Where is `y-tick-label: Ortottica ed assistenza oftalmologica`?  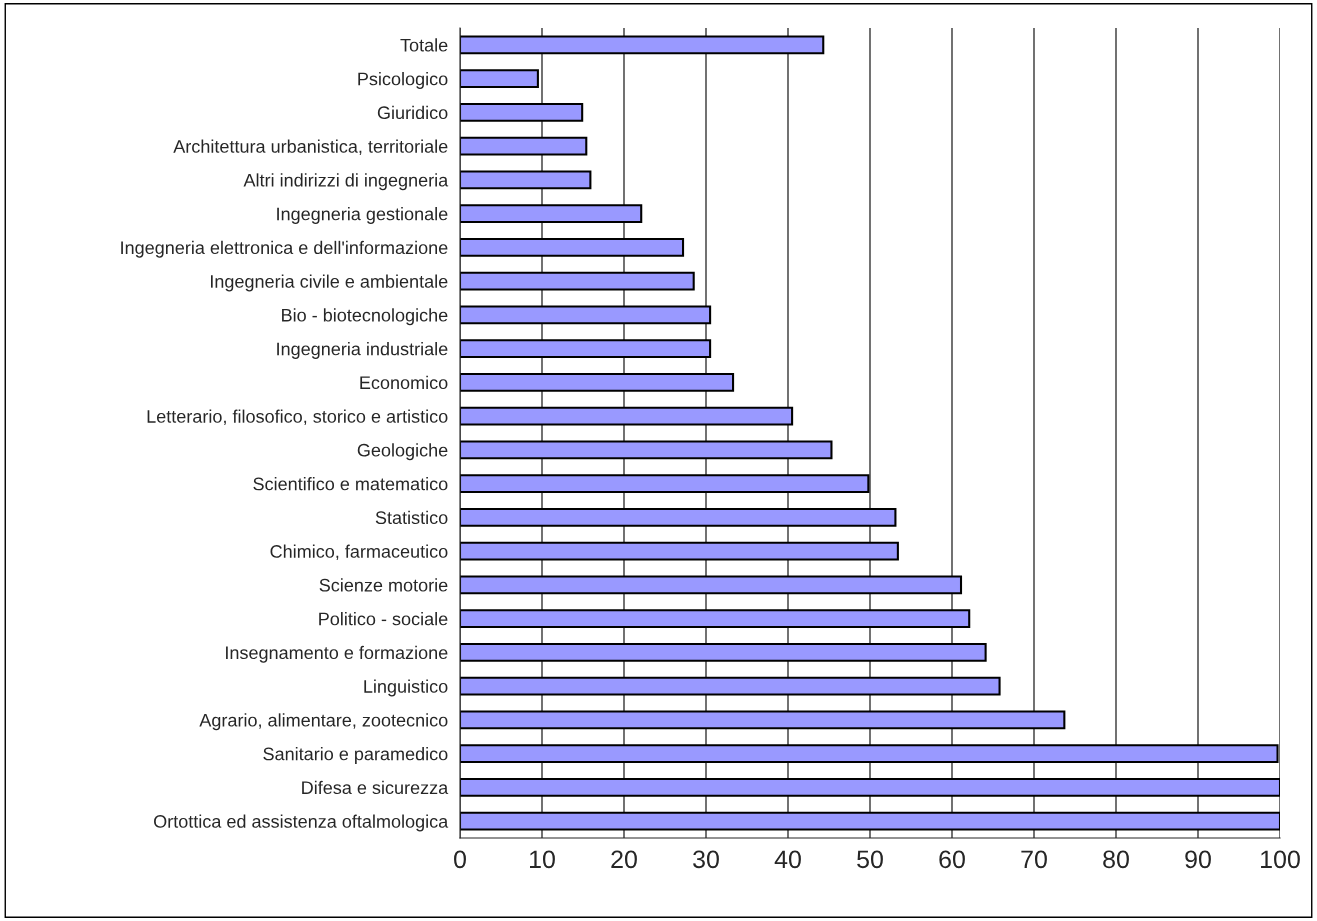 y-tick-label: Ortottica ed assistenza oftalmologica is located at coordinates (301, 823).